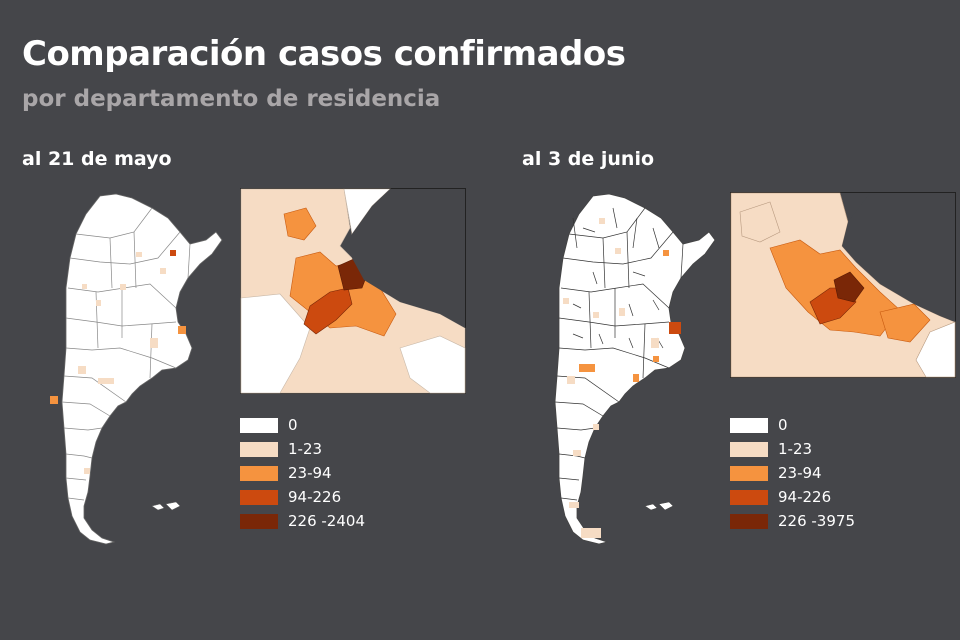 This screenshot has width=960, height=640. Describe the element at coordinates (816, 521) in the screenshot. I see `legend-label: 226 -3975` at that location.